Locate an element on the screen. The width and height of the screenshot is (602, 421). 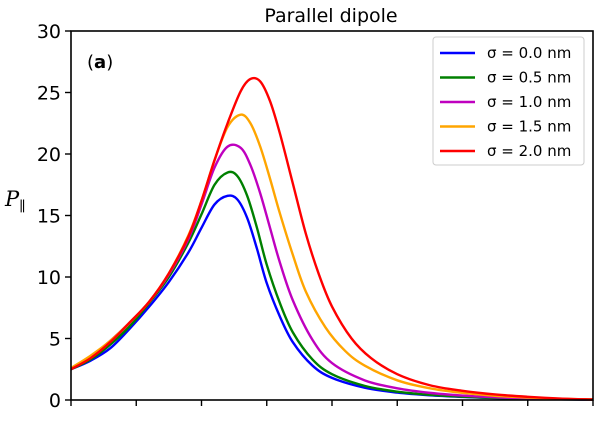
legend-label-1: σ = 0.5 nm is located at coordinates (529, 78).